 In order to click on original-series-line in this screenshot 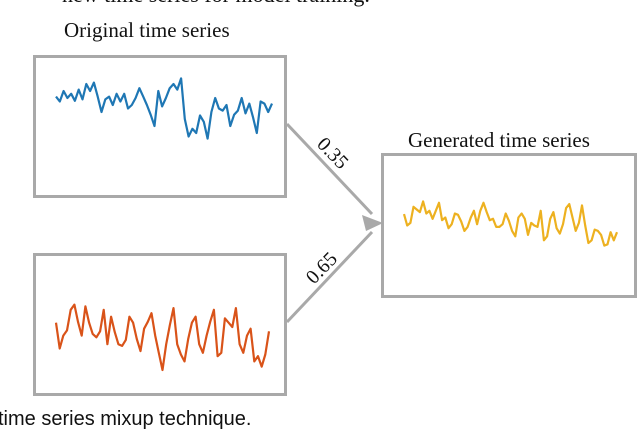, I will do `click(164, 108)`.